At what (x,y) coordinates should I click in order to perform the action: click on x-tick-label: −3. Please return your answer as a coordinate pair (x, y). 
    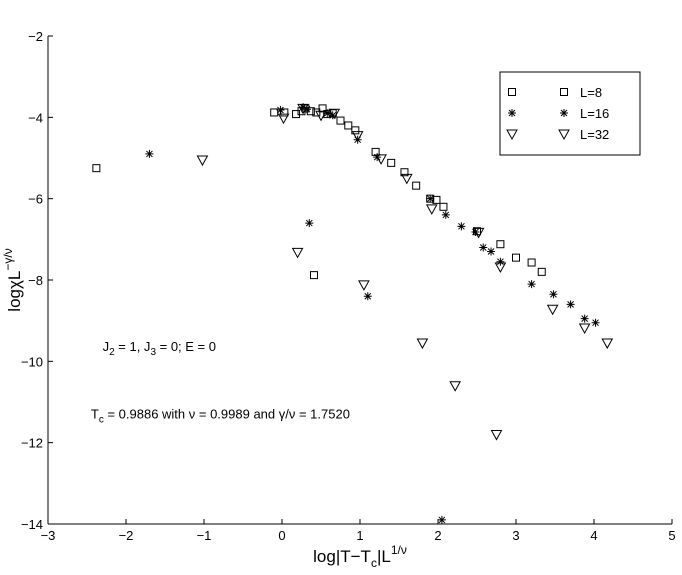
    Looking at the image, I should click on (48, 535).